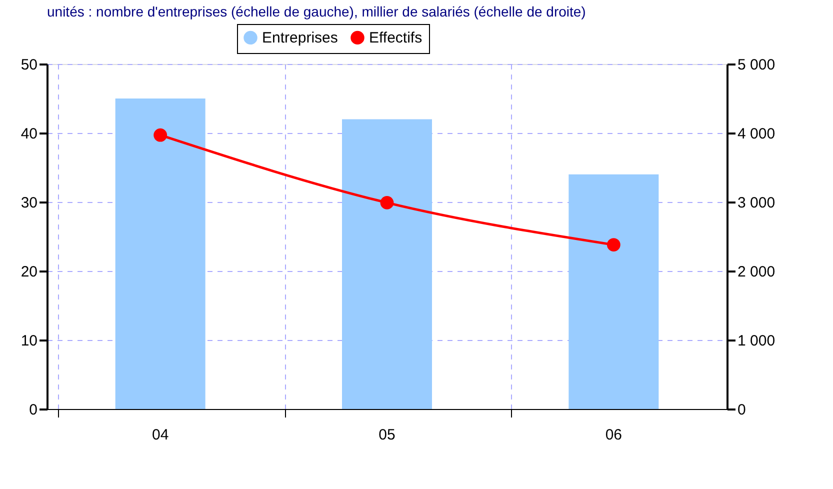 Image resolution: width=833 pixels, height=489 pixels. Describe the element at coordinates (29, 65) in the screenshot. I see `y-tick-label: 50` at that location.